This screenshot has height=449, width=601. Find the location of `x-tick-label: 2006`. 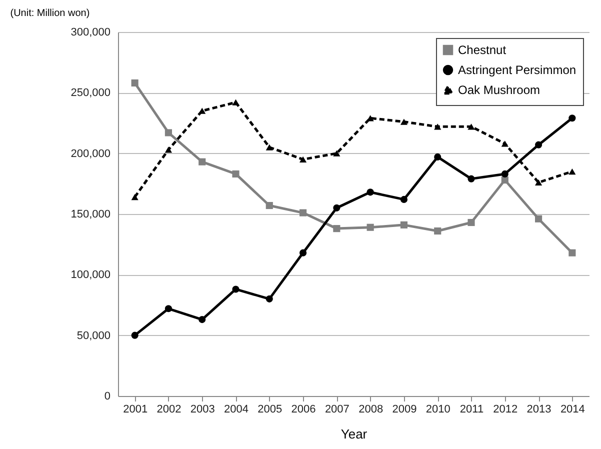

x-tick-label: 2006 is located at coordinates (303, 410).